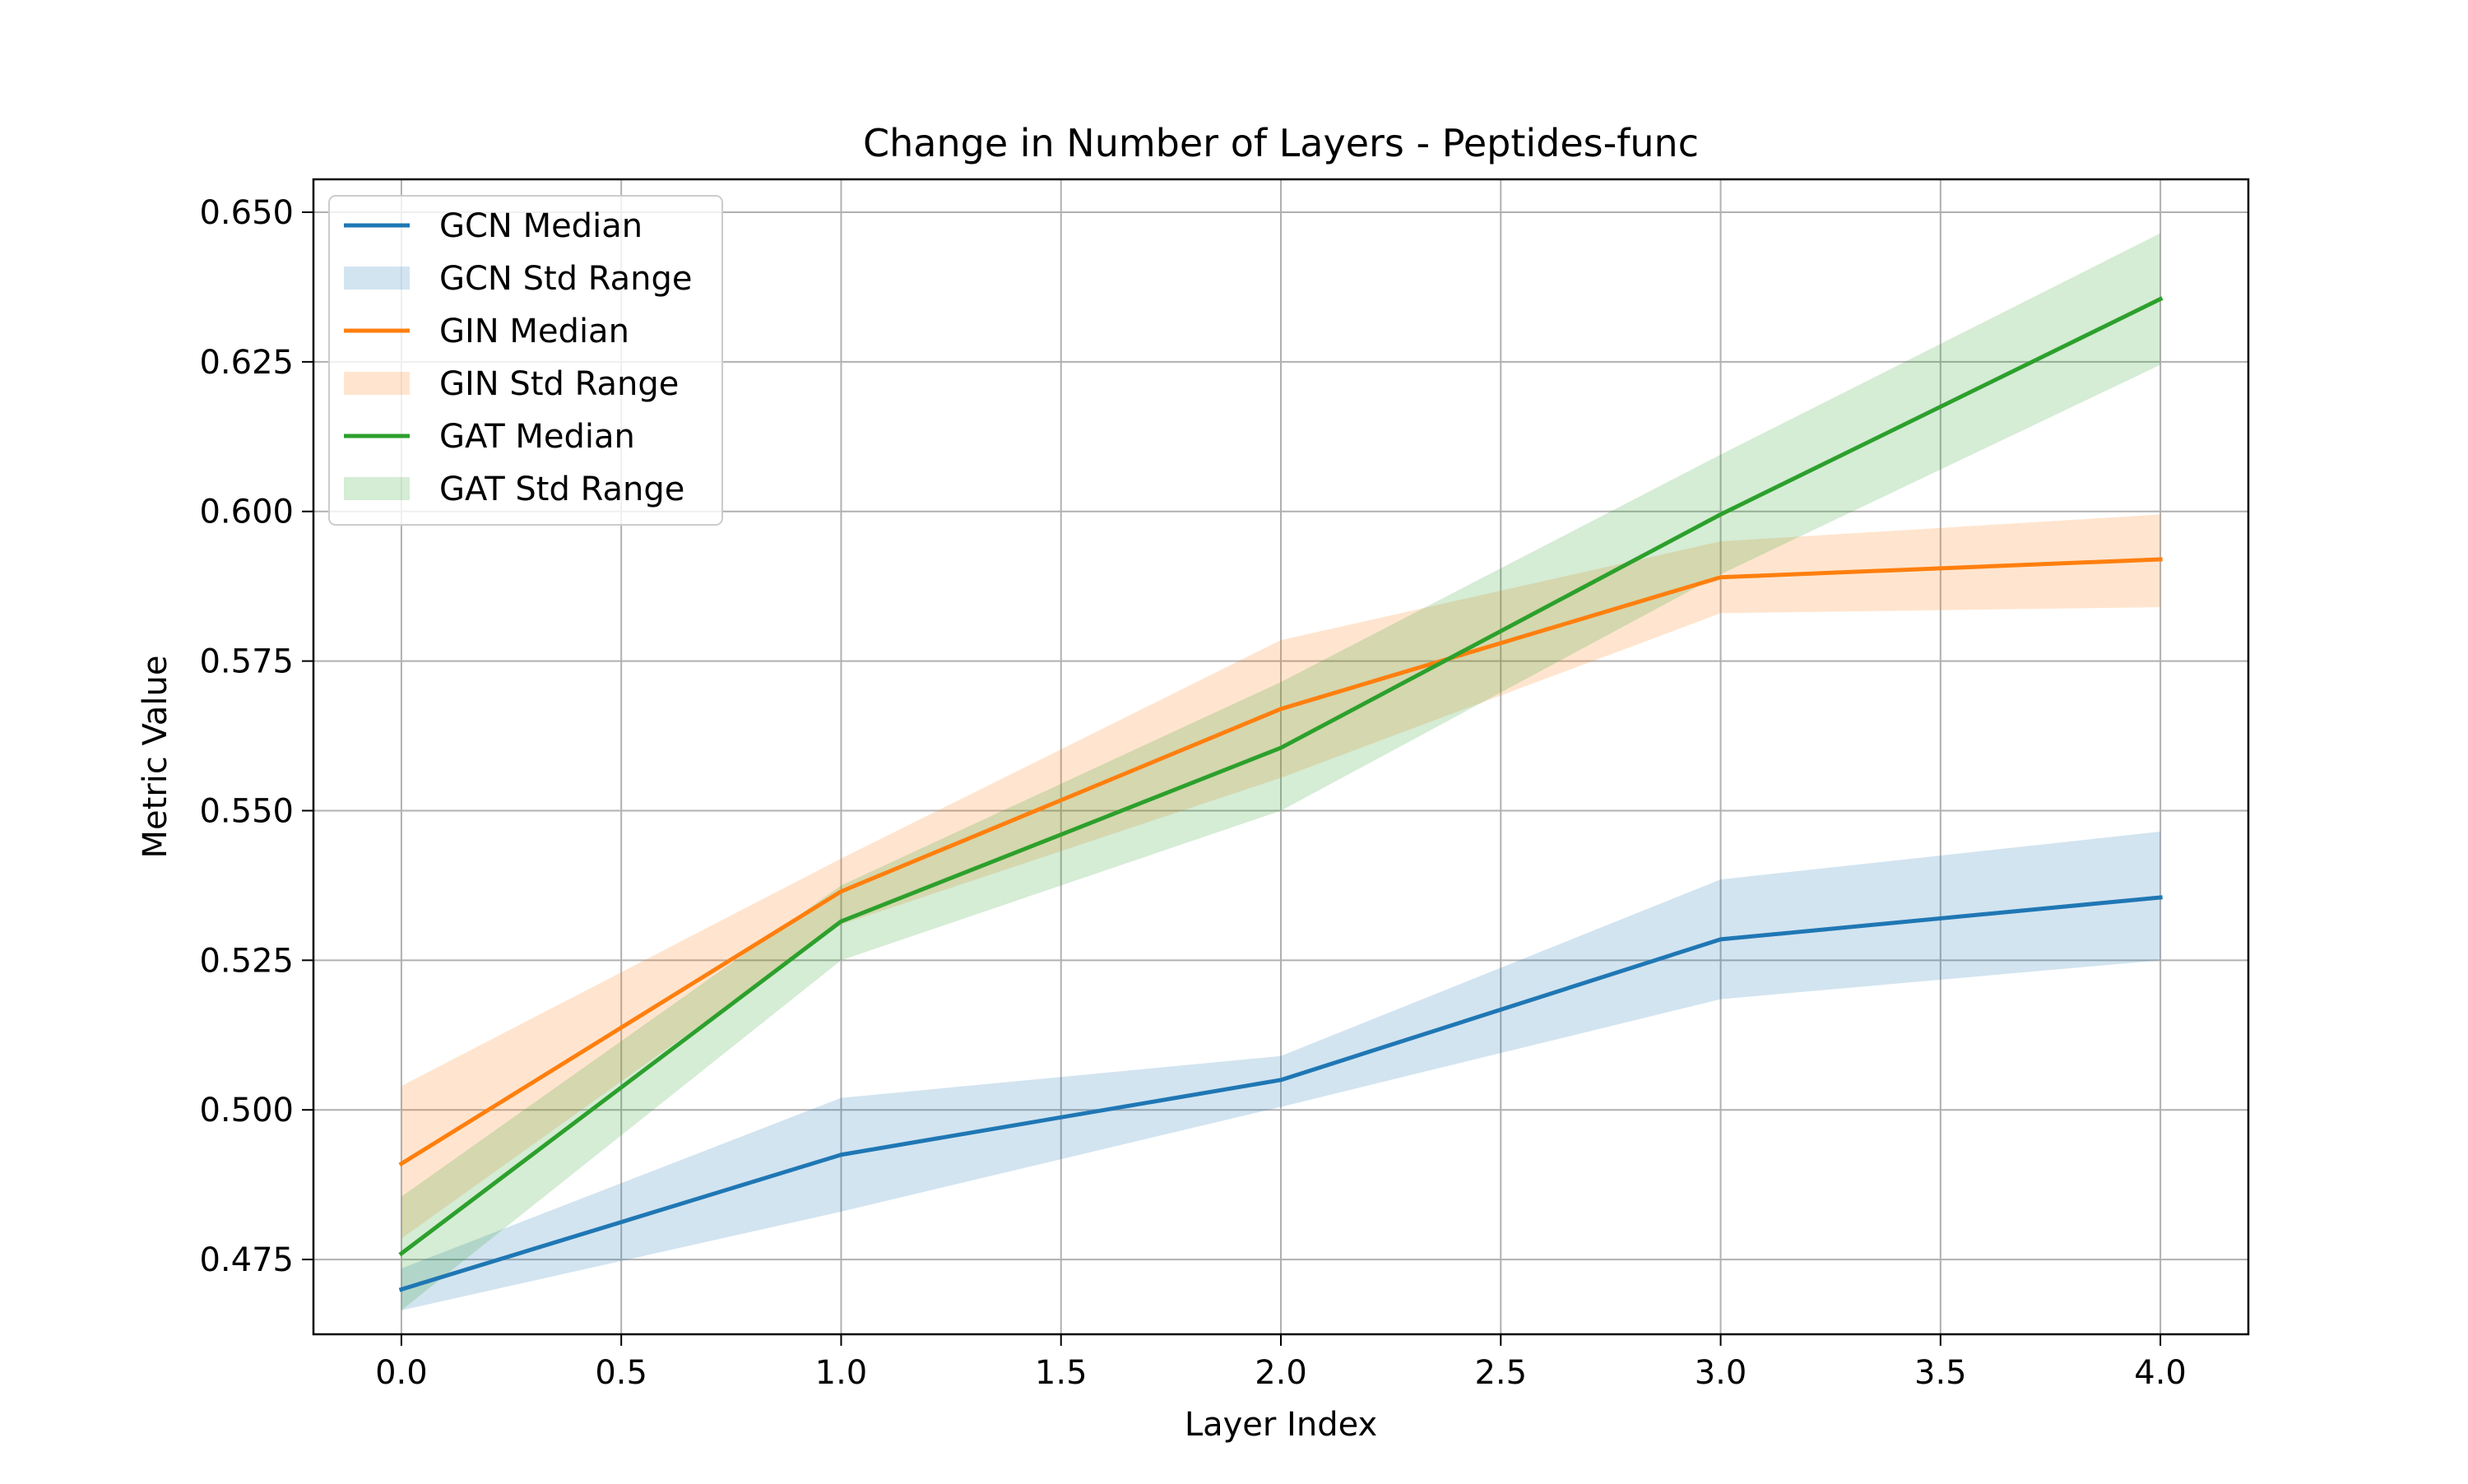 This screenshot has height=1484, width=2468. I want to click on x-tick-label: 1.5, so click(1061, 1373).